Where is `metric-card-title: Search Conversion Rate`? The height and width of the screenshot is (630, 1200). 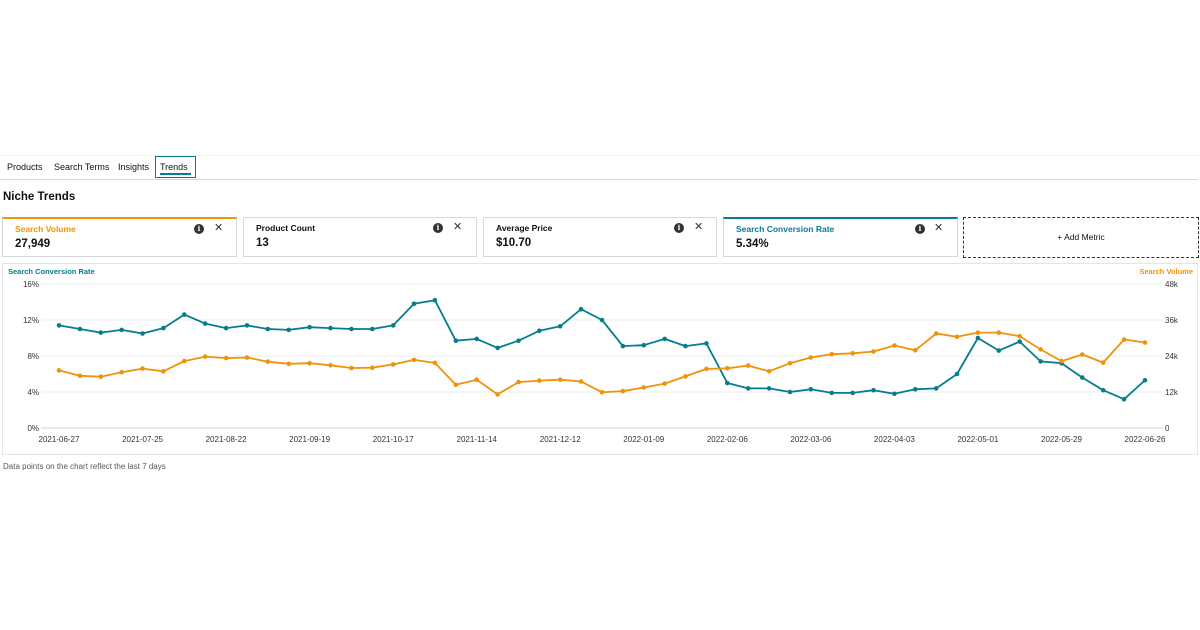
metric-card-title: Search Conversion Rate is located at coordinates (785, 229).